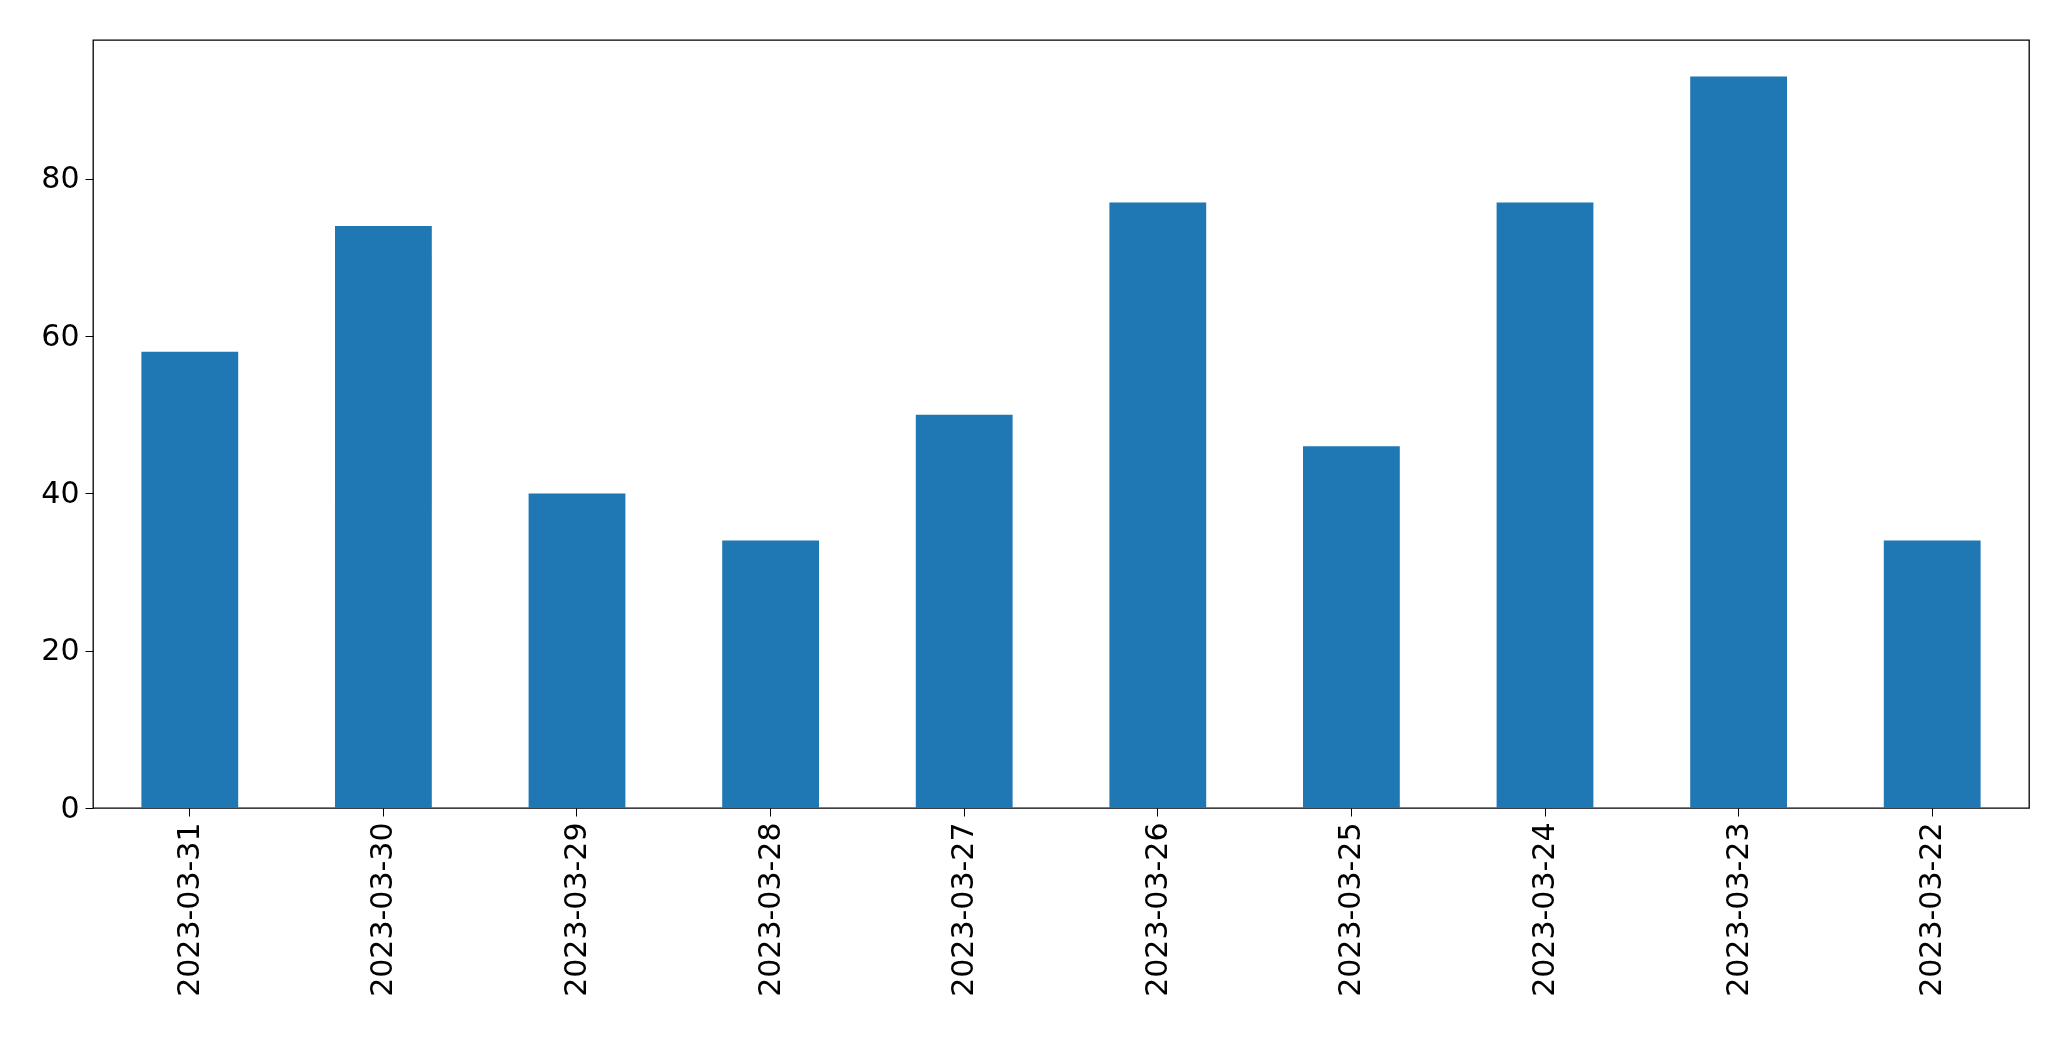 The image size is (2071, 1061). I want to click on y-tick-label: 20, so click(60, 650).